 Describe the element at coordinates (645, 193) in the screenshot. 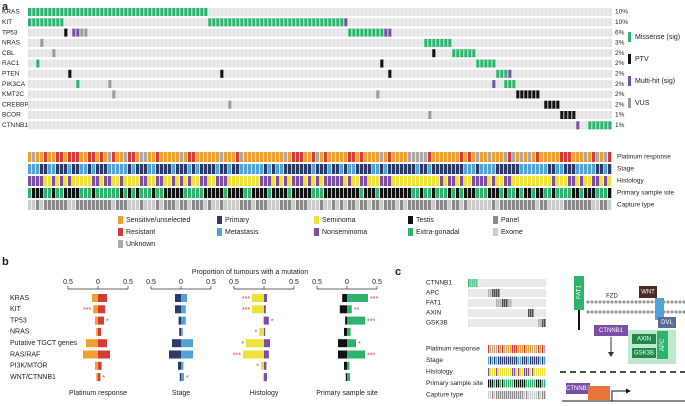

I see `track-label: Primary sample site` at that location.